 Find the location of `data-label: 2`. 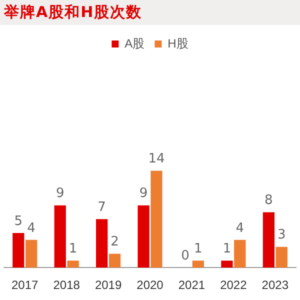

data-label: 2 is located at coordinates (114, 242).